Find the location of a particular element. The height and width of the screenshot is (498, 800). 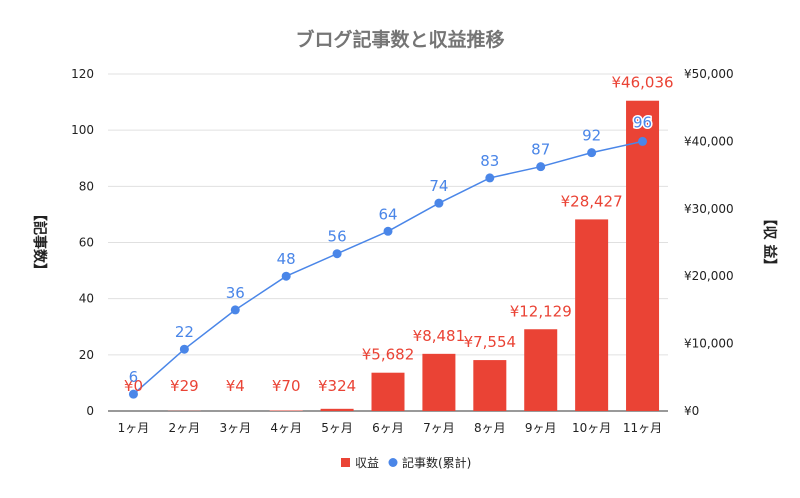

line-data-label: 96 is located at coordinates (642, 122).